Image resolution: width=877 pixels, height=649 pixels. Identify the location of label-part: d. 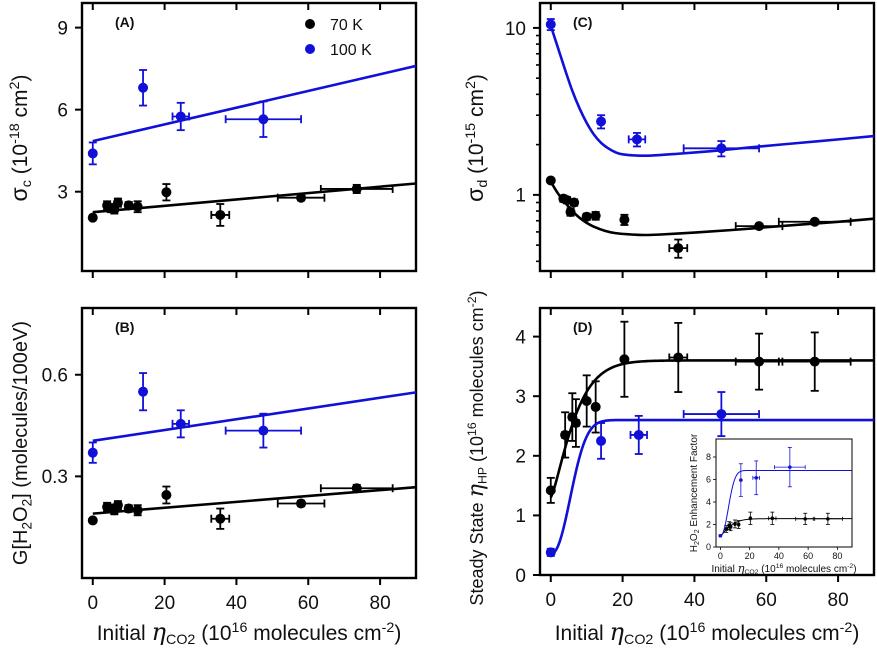
(483, 184).